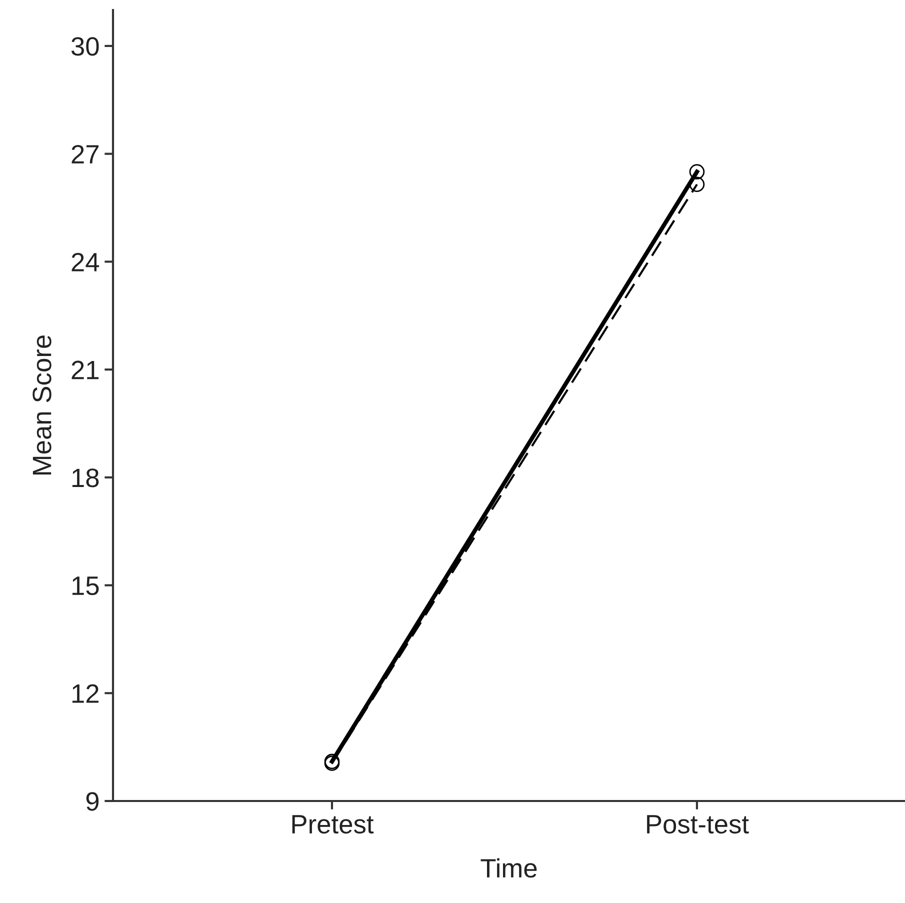 This screenshot has width=905, height=903. Describe the element at coordinates (85, 46) in the screenshot. I see `y-tick-label: 30` at that location.